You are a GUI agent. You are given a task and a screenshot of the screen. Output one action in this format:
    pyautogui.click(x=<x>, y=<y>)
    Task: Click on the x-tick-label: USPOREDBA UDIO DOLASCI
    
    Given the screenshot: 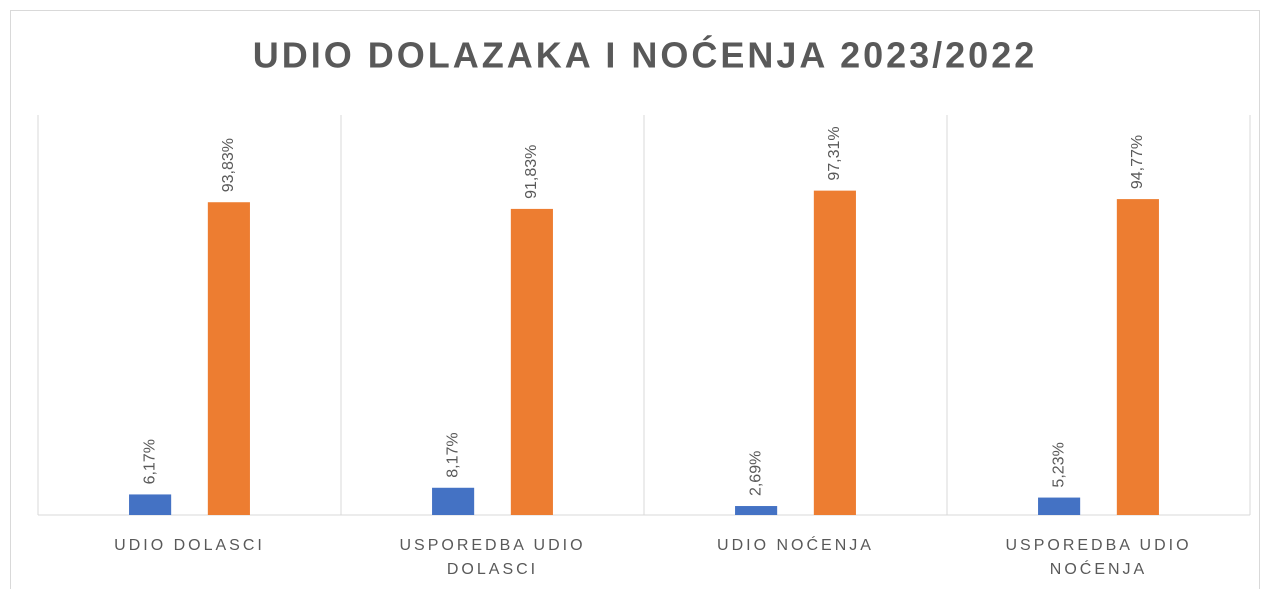 What is the action you would take?
    pyautogui.click(x=492, y=557)
    